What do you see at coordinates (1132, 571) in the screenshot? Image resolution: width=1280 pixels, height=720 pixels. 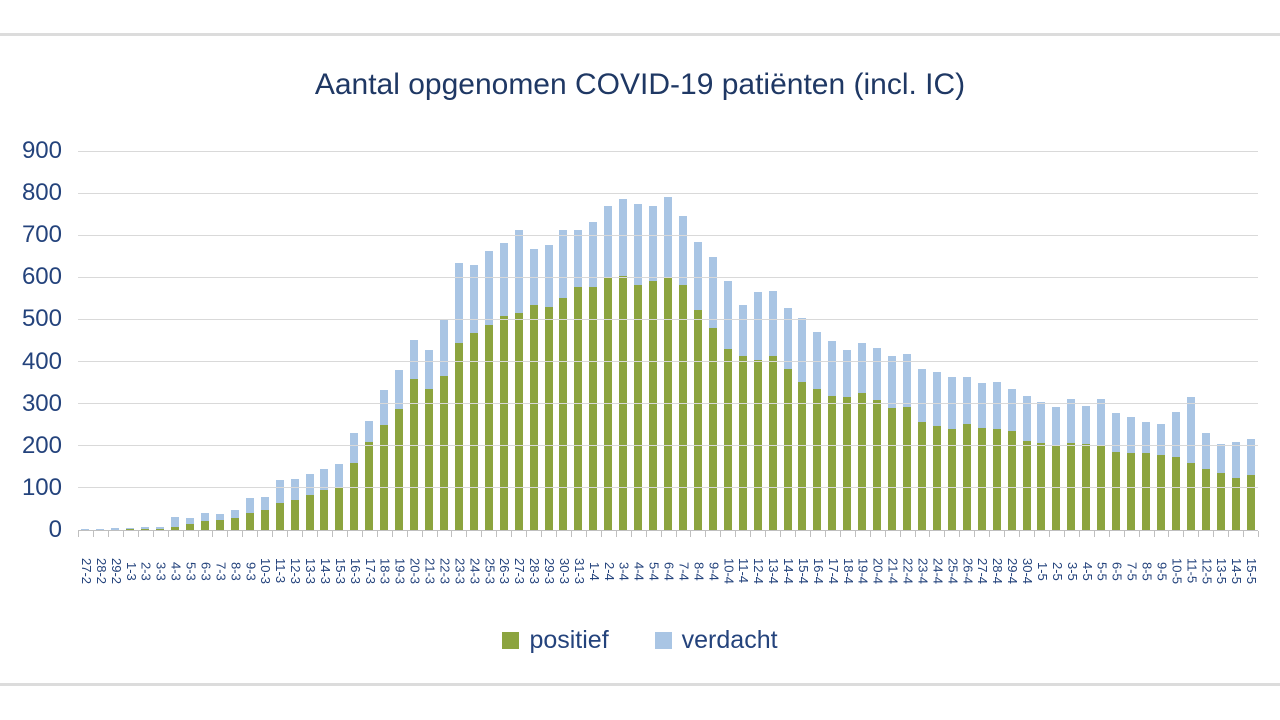 I see `x-label-7-5: 7-5` at bounding box center [1132, 571].